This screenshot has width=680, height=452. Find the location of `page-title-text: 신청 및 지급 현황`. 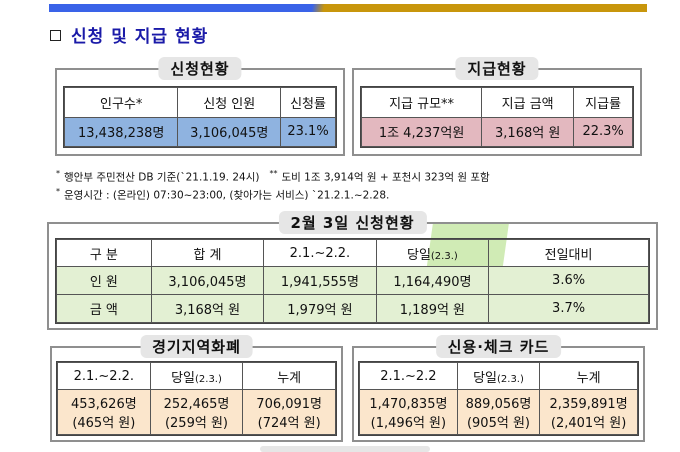

page-title-text: 신청 및 지급 현황 is located at coordinates (140, 37).